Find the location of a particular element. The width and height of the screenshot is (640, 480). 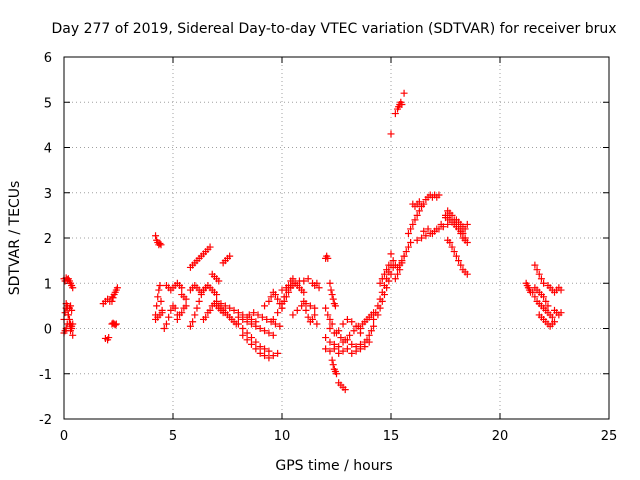

y-axis-label: SDTVAR / TECUs is located at coordinates (15, 238).